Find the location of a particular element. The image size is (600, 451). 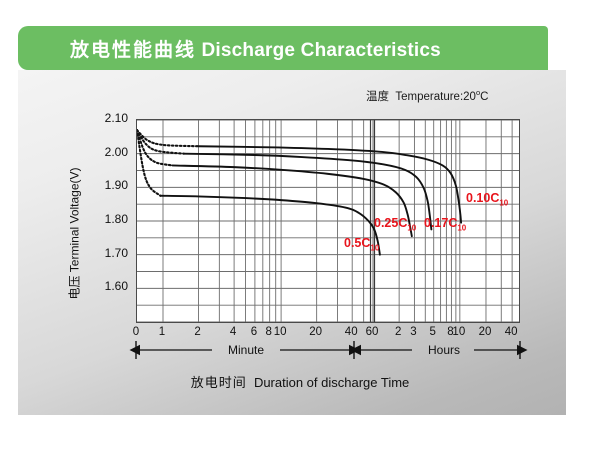

temperature-note: 温度 Temperature:20oC is located at coordinates (427, 96).